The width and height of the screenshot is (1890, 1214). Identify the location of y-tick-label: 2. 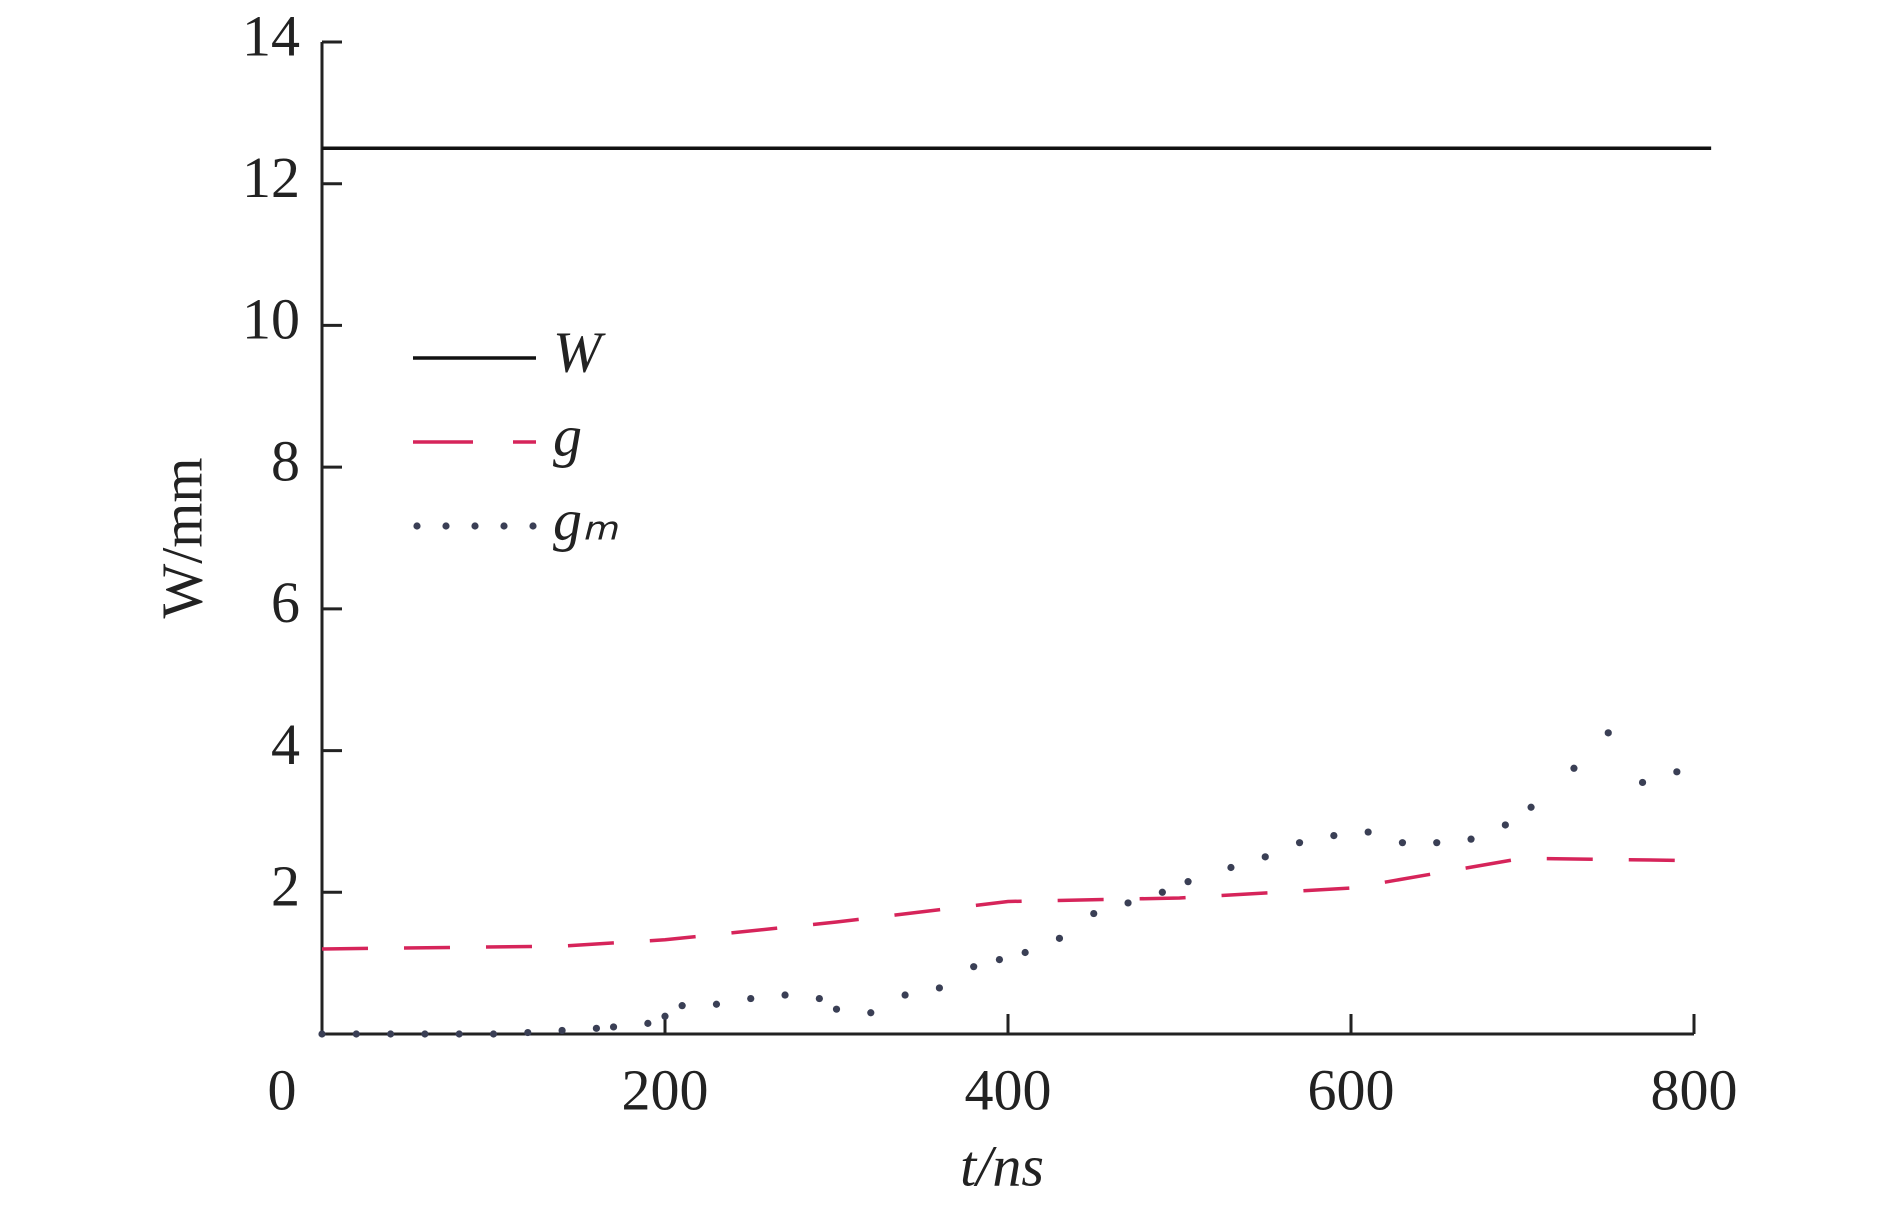
(285, 886).